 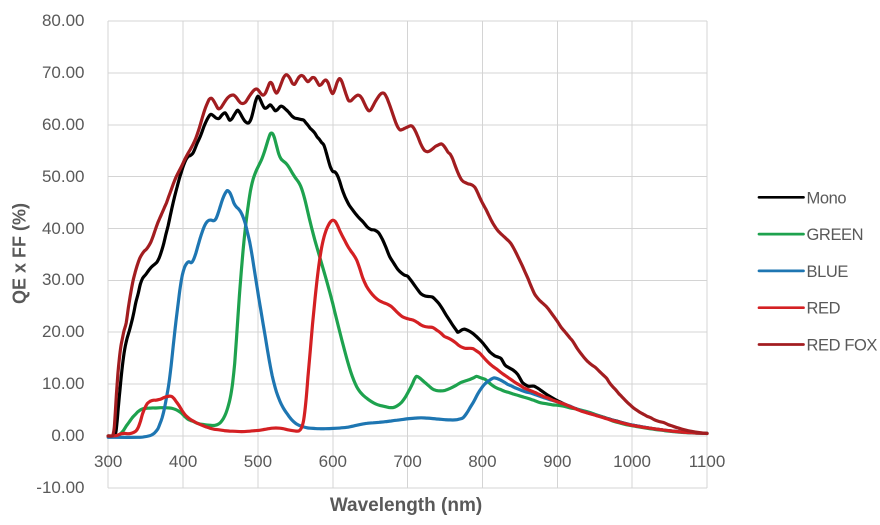 I want to click on svg-text: Mono, so click(x=827, y=198).